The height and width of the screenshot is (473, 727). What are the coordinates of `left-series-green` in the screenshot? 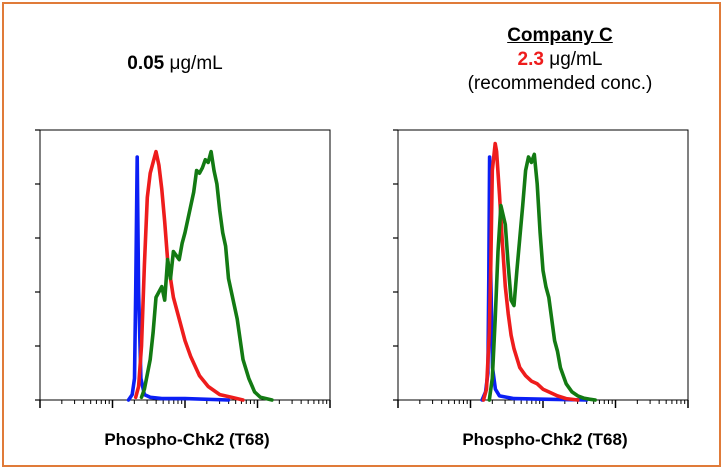 It's located at (206, 275).